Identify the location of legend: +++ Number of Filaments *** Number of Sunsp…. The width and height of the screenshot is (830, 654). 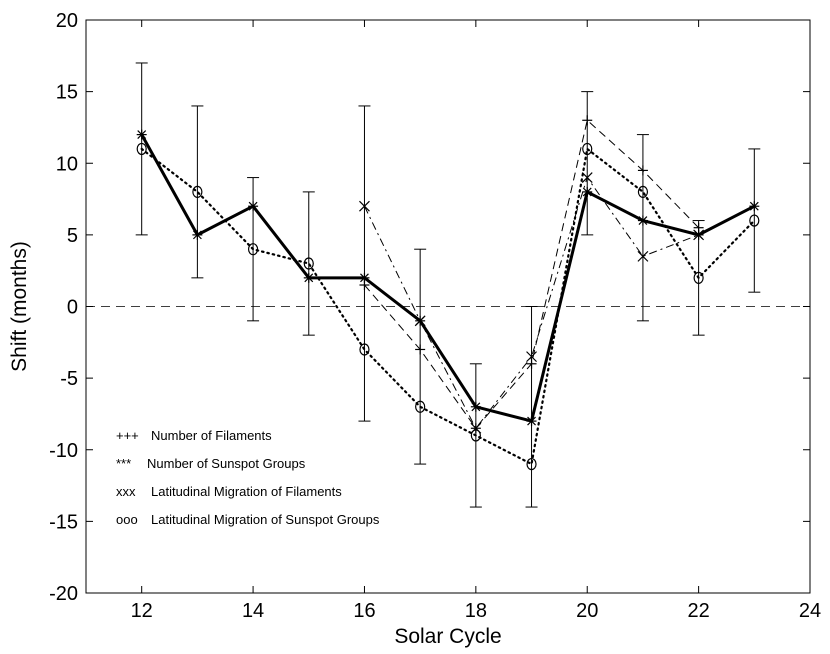
(248, 477).